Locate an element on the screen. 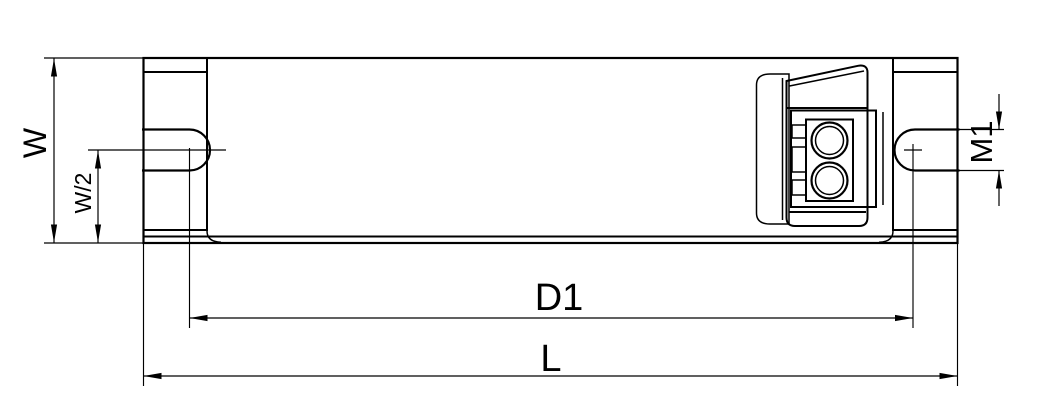  mounting-slot-right is located at coordinates (926, 150).